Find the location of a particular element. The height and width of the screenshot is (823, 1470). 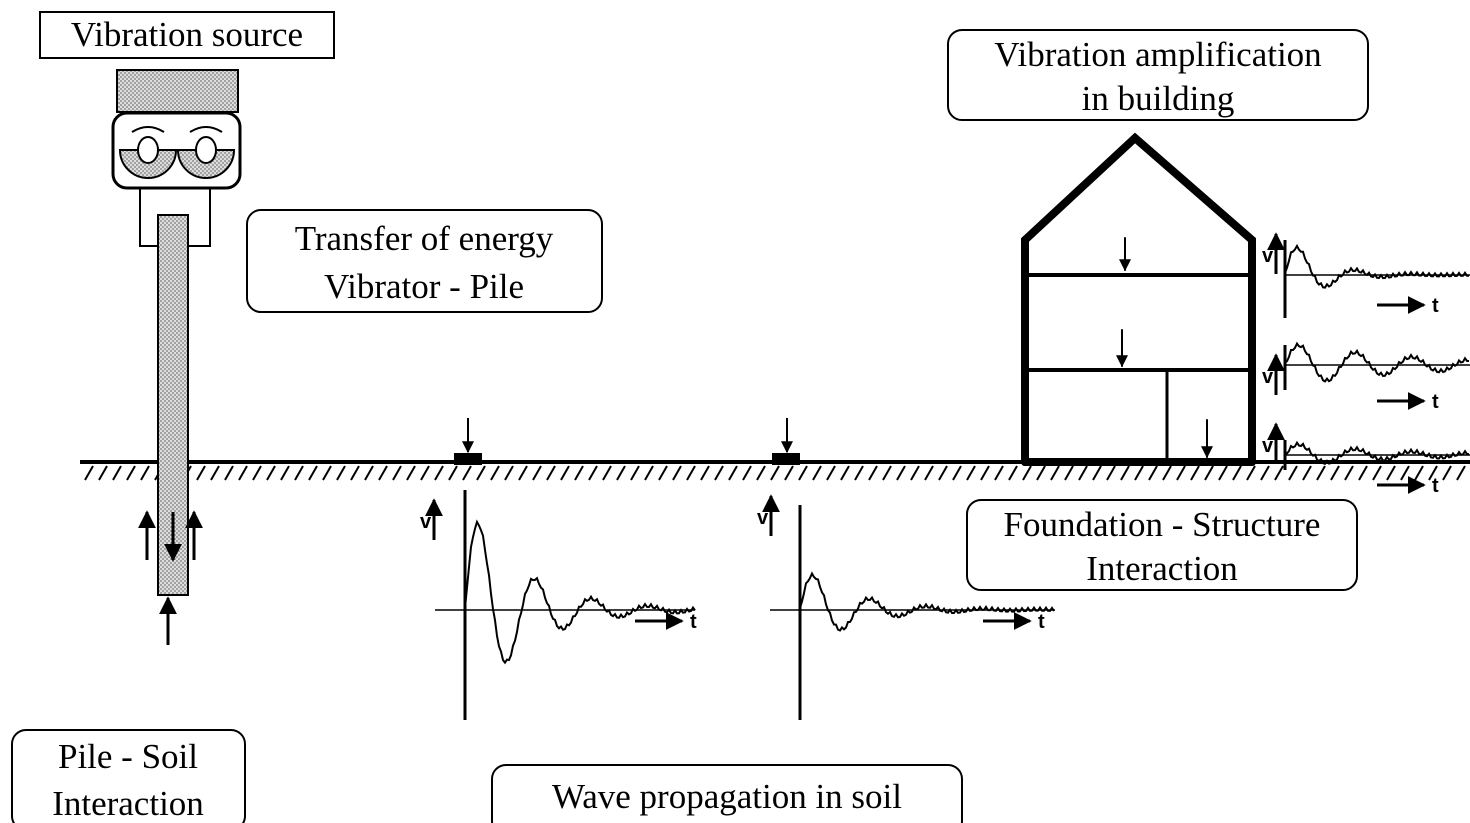

measure-points is located at coordinates (627, 441).